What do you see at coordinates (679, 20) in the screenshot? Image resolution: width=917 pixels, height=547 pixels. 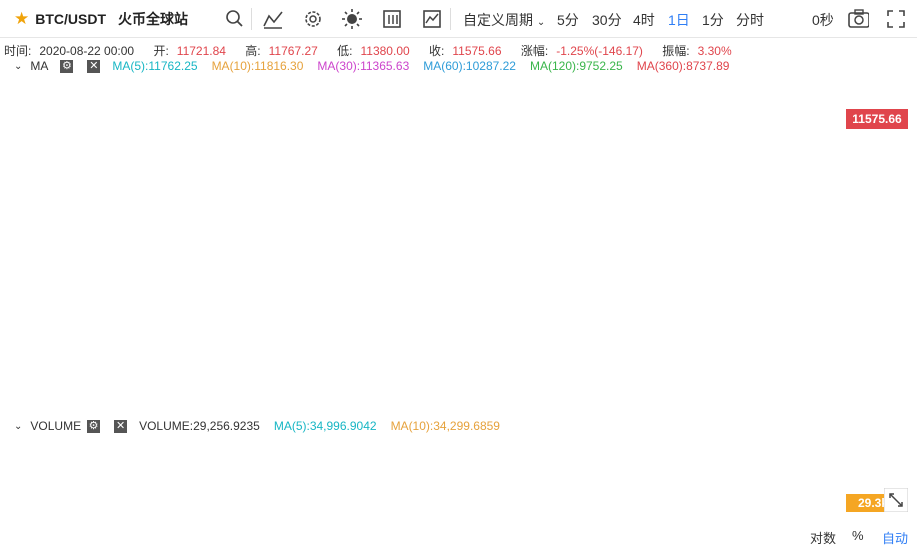 I see `period-1d: 1日` at bounding box center [679, 20].